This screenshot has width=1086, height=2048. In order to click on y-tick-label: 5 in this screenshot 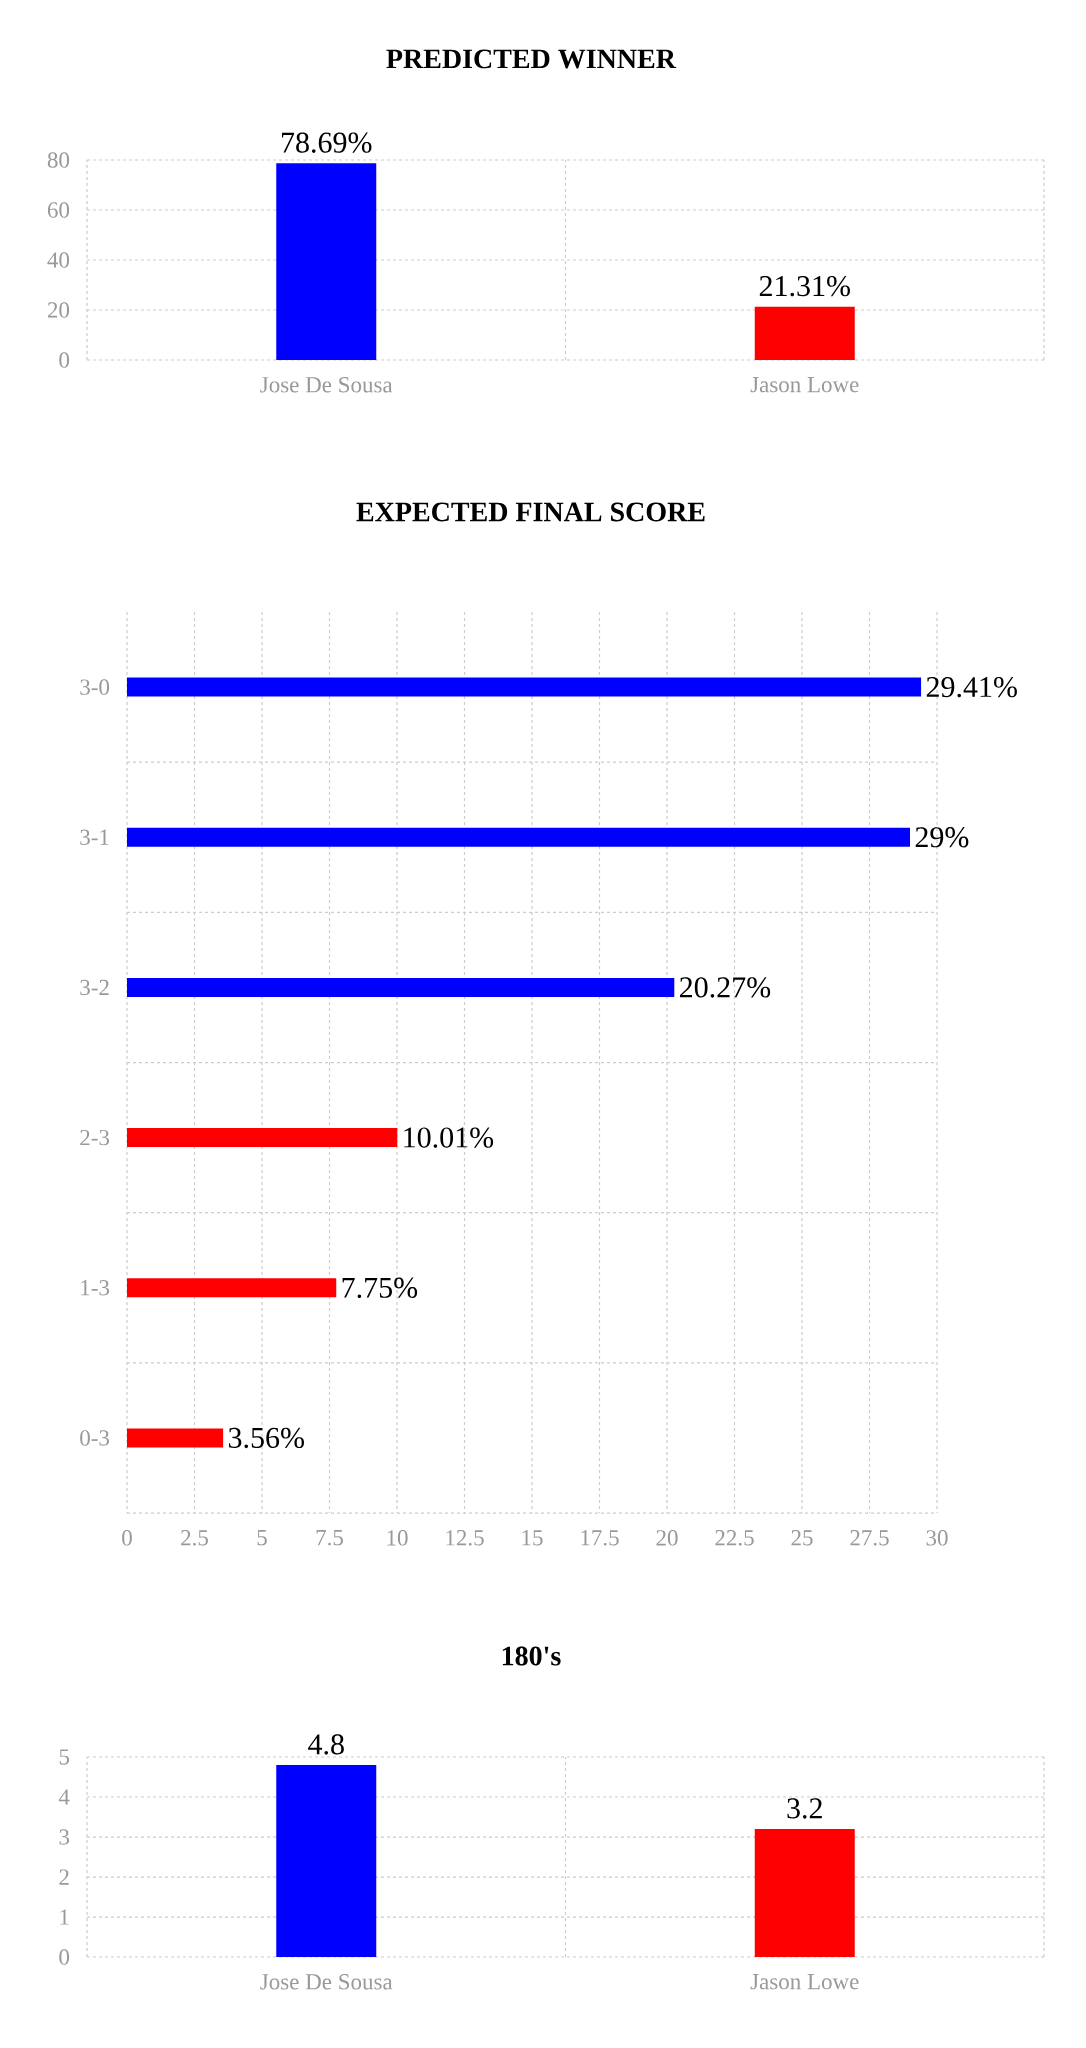, I will do `click(64, 1757)`.